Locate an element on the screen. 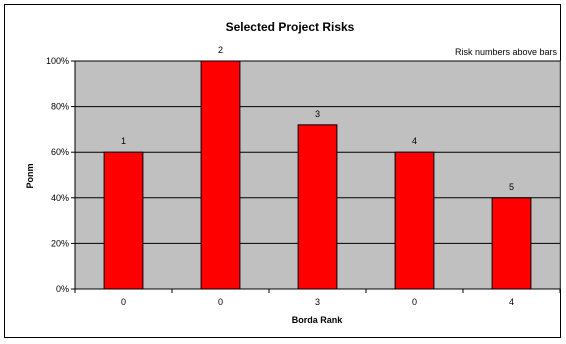 The height and width of the screenshot is (344, 566). x-axis-ticks: 0 0 3 0 4 is located at coordinates (317, 298).